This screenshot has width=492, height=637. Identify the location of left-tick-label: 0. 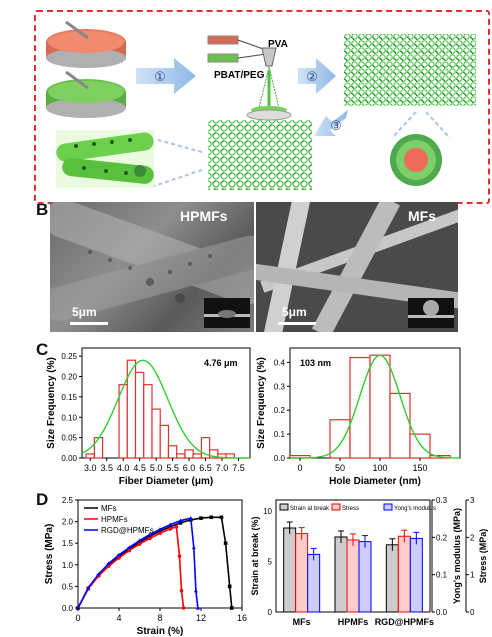
(270, 612).